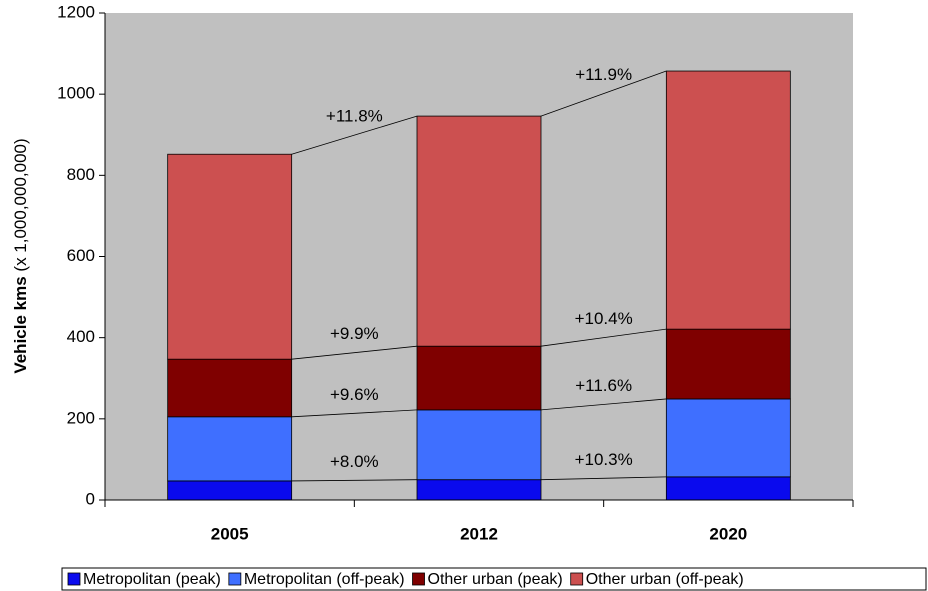 This screenshot has width=928, height=591. What do you see at coordinates (603, 385) in the screenshot?
I see `growth-label: +11.6%` at bounding box center [603, 385].